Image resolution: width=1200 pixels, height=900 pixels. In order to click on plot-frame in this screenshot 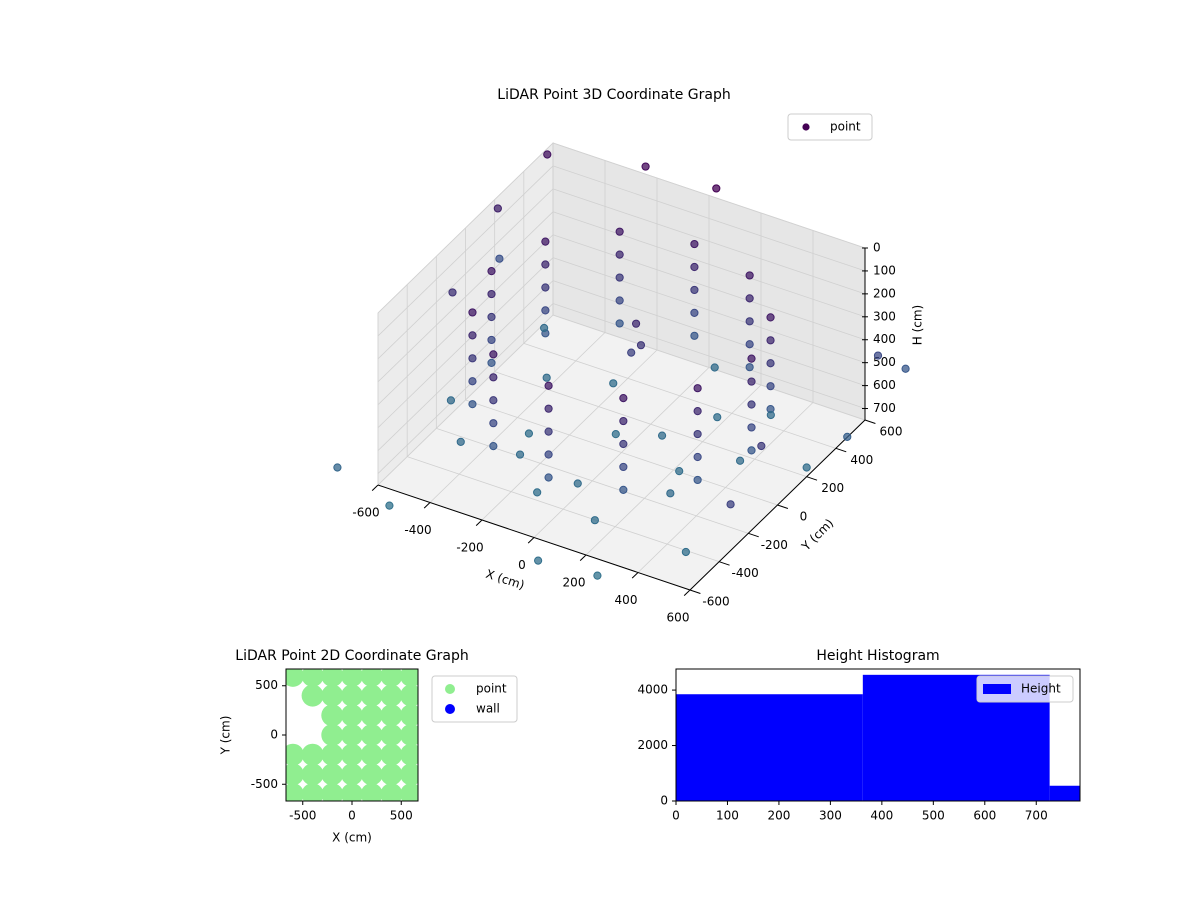, I will do `click(878, 735)`.